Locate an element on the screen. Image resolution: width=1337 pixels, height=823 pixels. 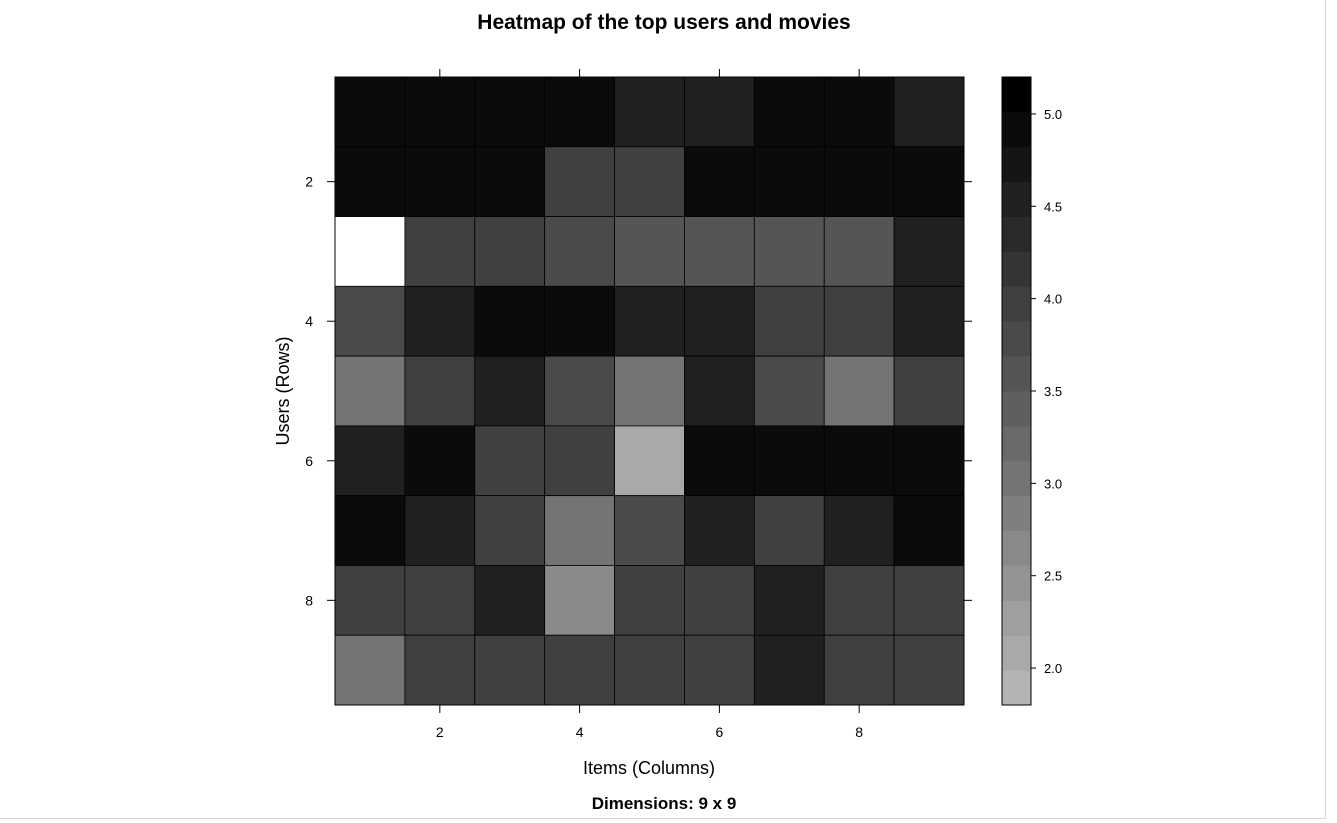
y-axis-label: Users (Rows) is located at coordinates (283, 390).